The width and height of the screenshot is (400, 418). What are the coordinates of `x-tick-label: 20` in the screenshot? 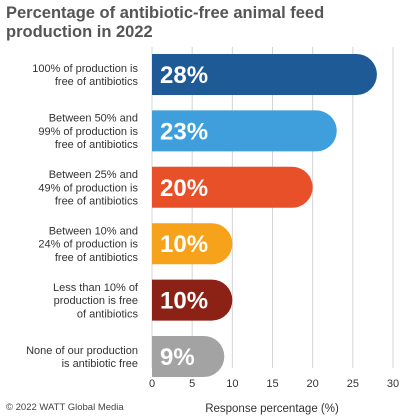 It's located at (313, 384).